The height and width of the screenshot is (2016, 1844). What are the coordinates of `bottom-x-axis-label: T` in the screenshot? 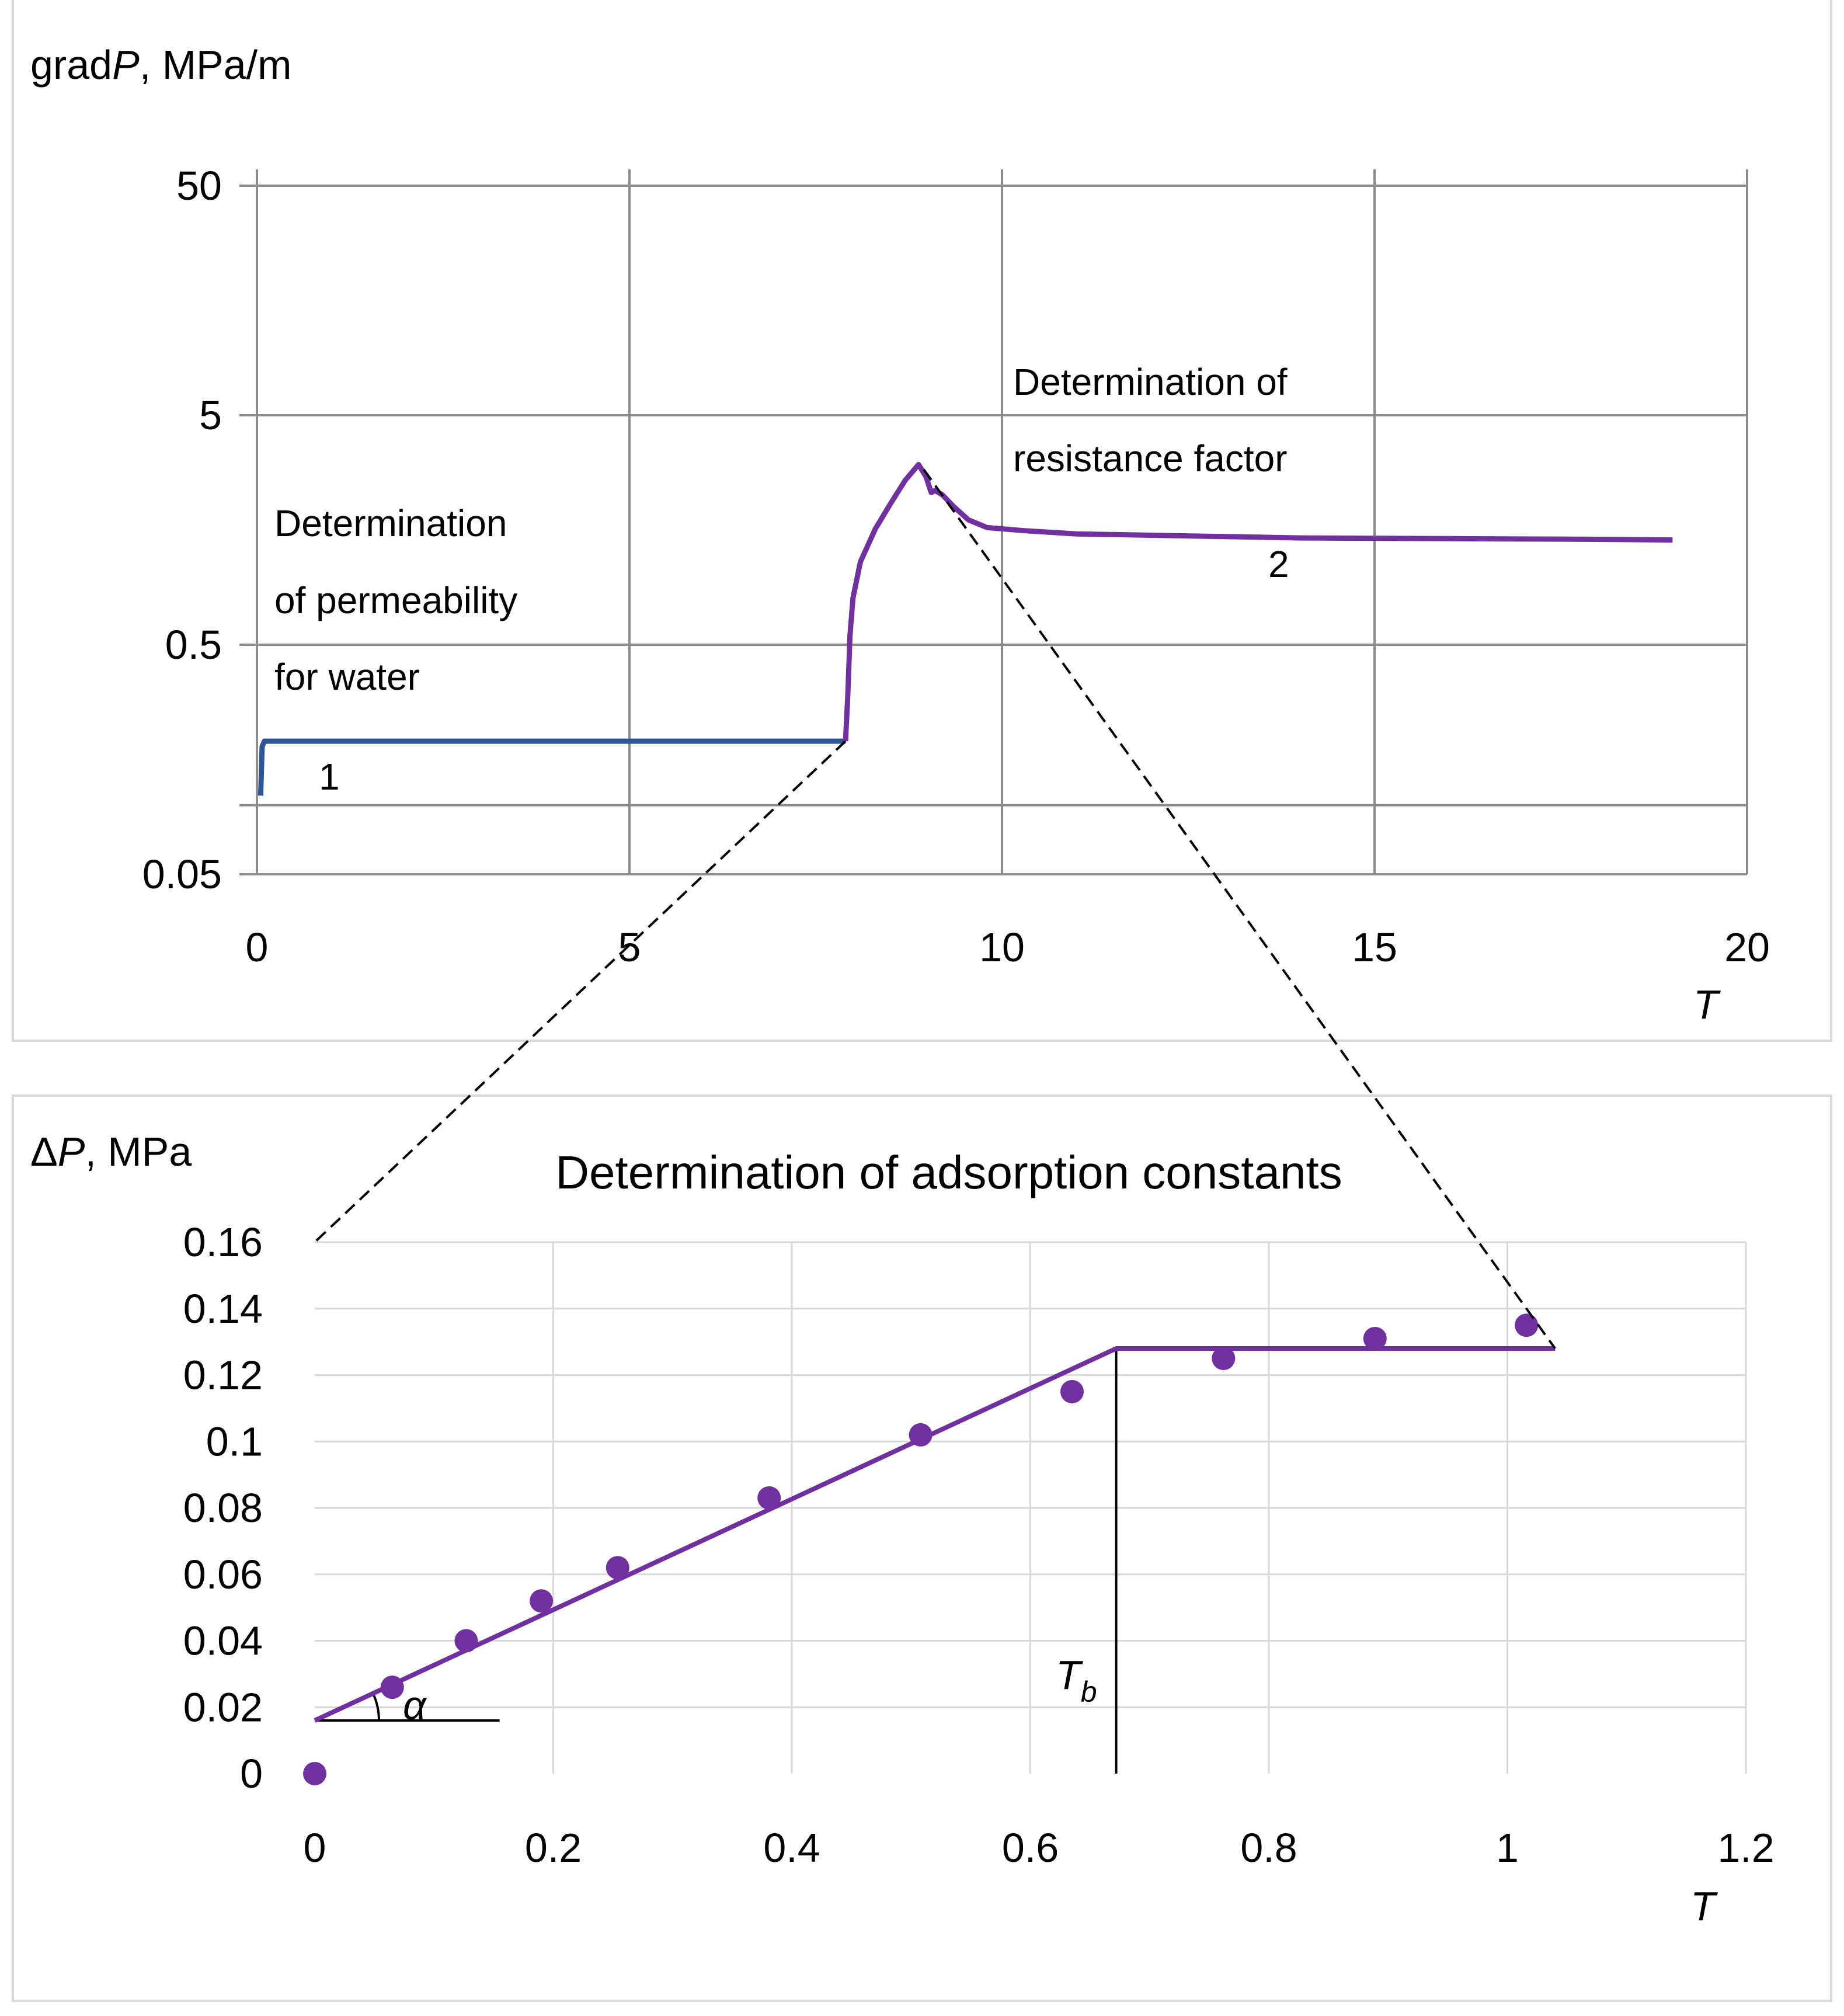 It's located at (1704, 1906).